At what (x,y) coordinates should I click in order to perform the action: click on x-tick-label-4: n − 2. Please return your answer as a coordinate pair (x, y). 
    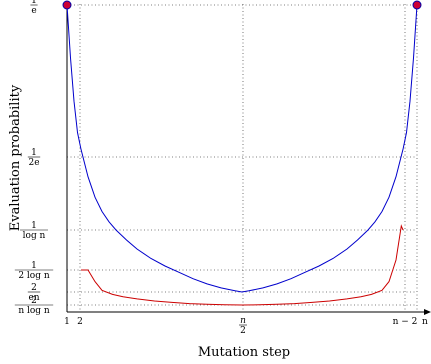
    Looking at the image, I should click on (405, 322).